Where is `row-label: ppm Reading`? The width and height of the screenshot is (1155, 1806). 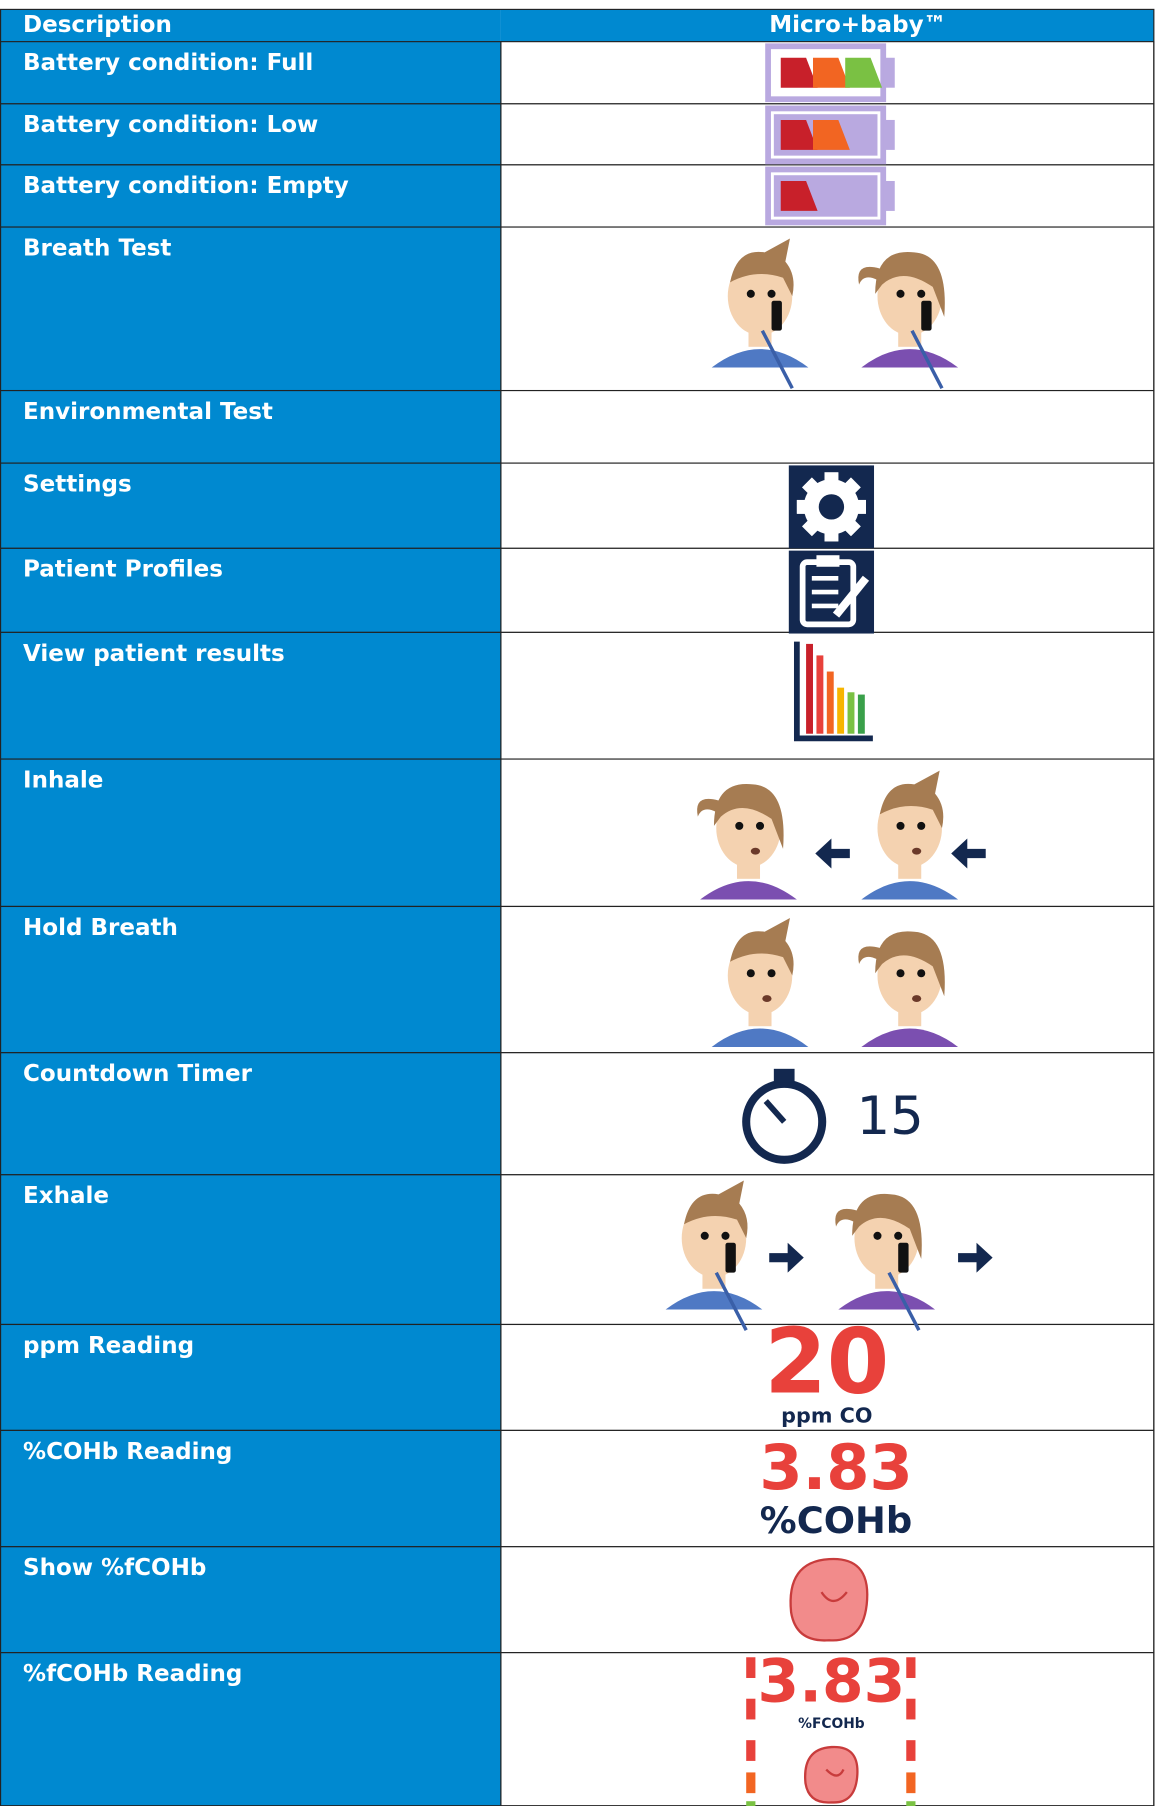 row-label: ppm Reading is located at coordinates (108, 1346).